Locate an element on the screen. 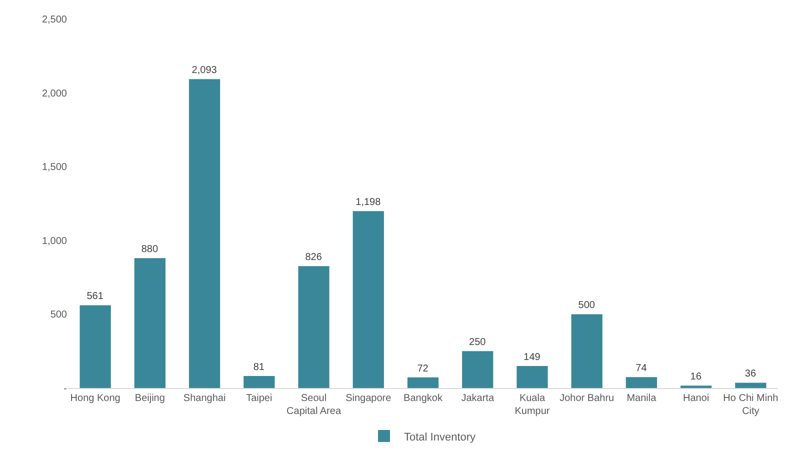 This screenshot has height=463, width=805. y-tick-label: 2,000 is located at coordinates (55, 94).